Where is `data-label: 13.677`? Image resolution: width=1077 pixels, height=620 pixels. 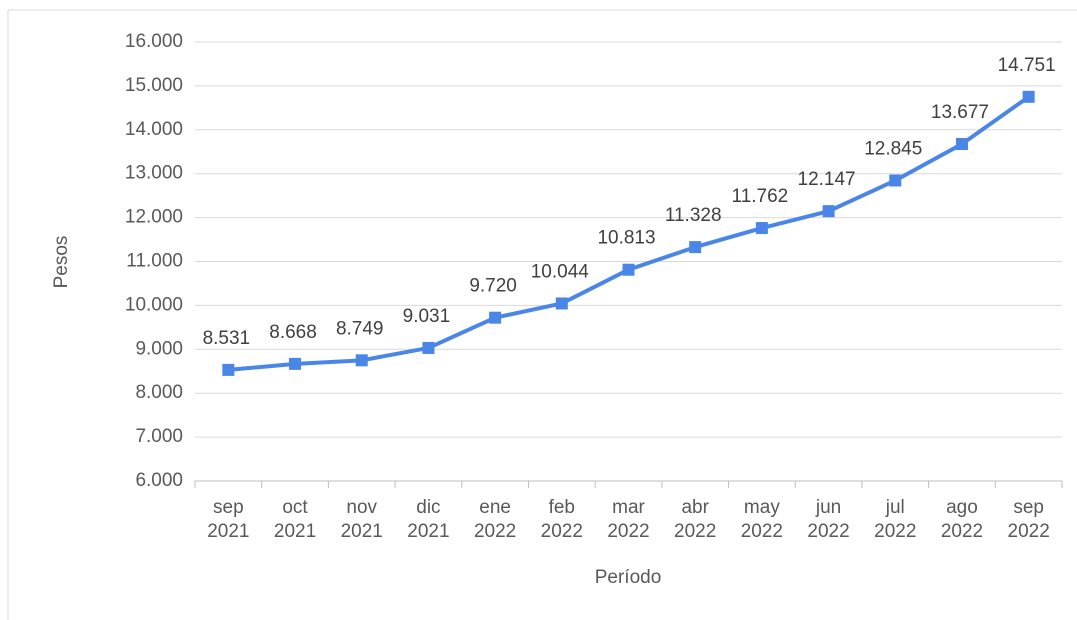 data-label: 13.677 is located at coordinates (960, 112).